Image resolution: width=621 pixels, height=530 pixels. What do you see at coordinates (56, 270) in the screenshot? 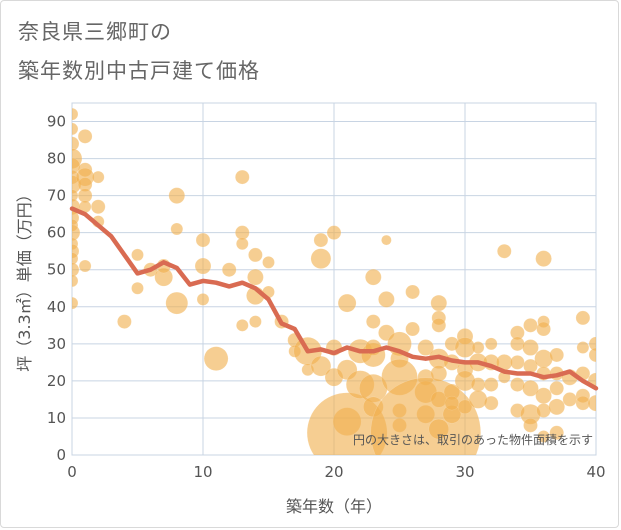
I see `y-tick-label: 50` at bounding box center [56, 270].